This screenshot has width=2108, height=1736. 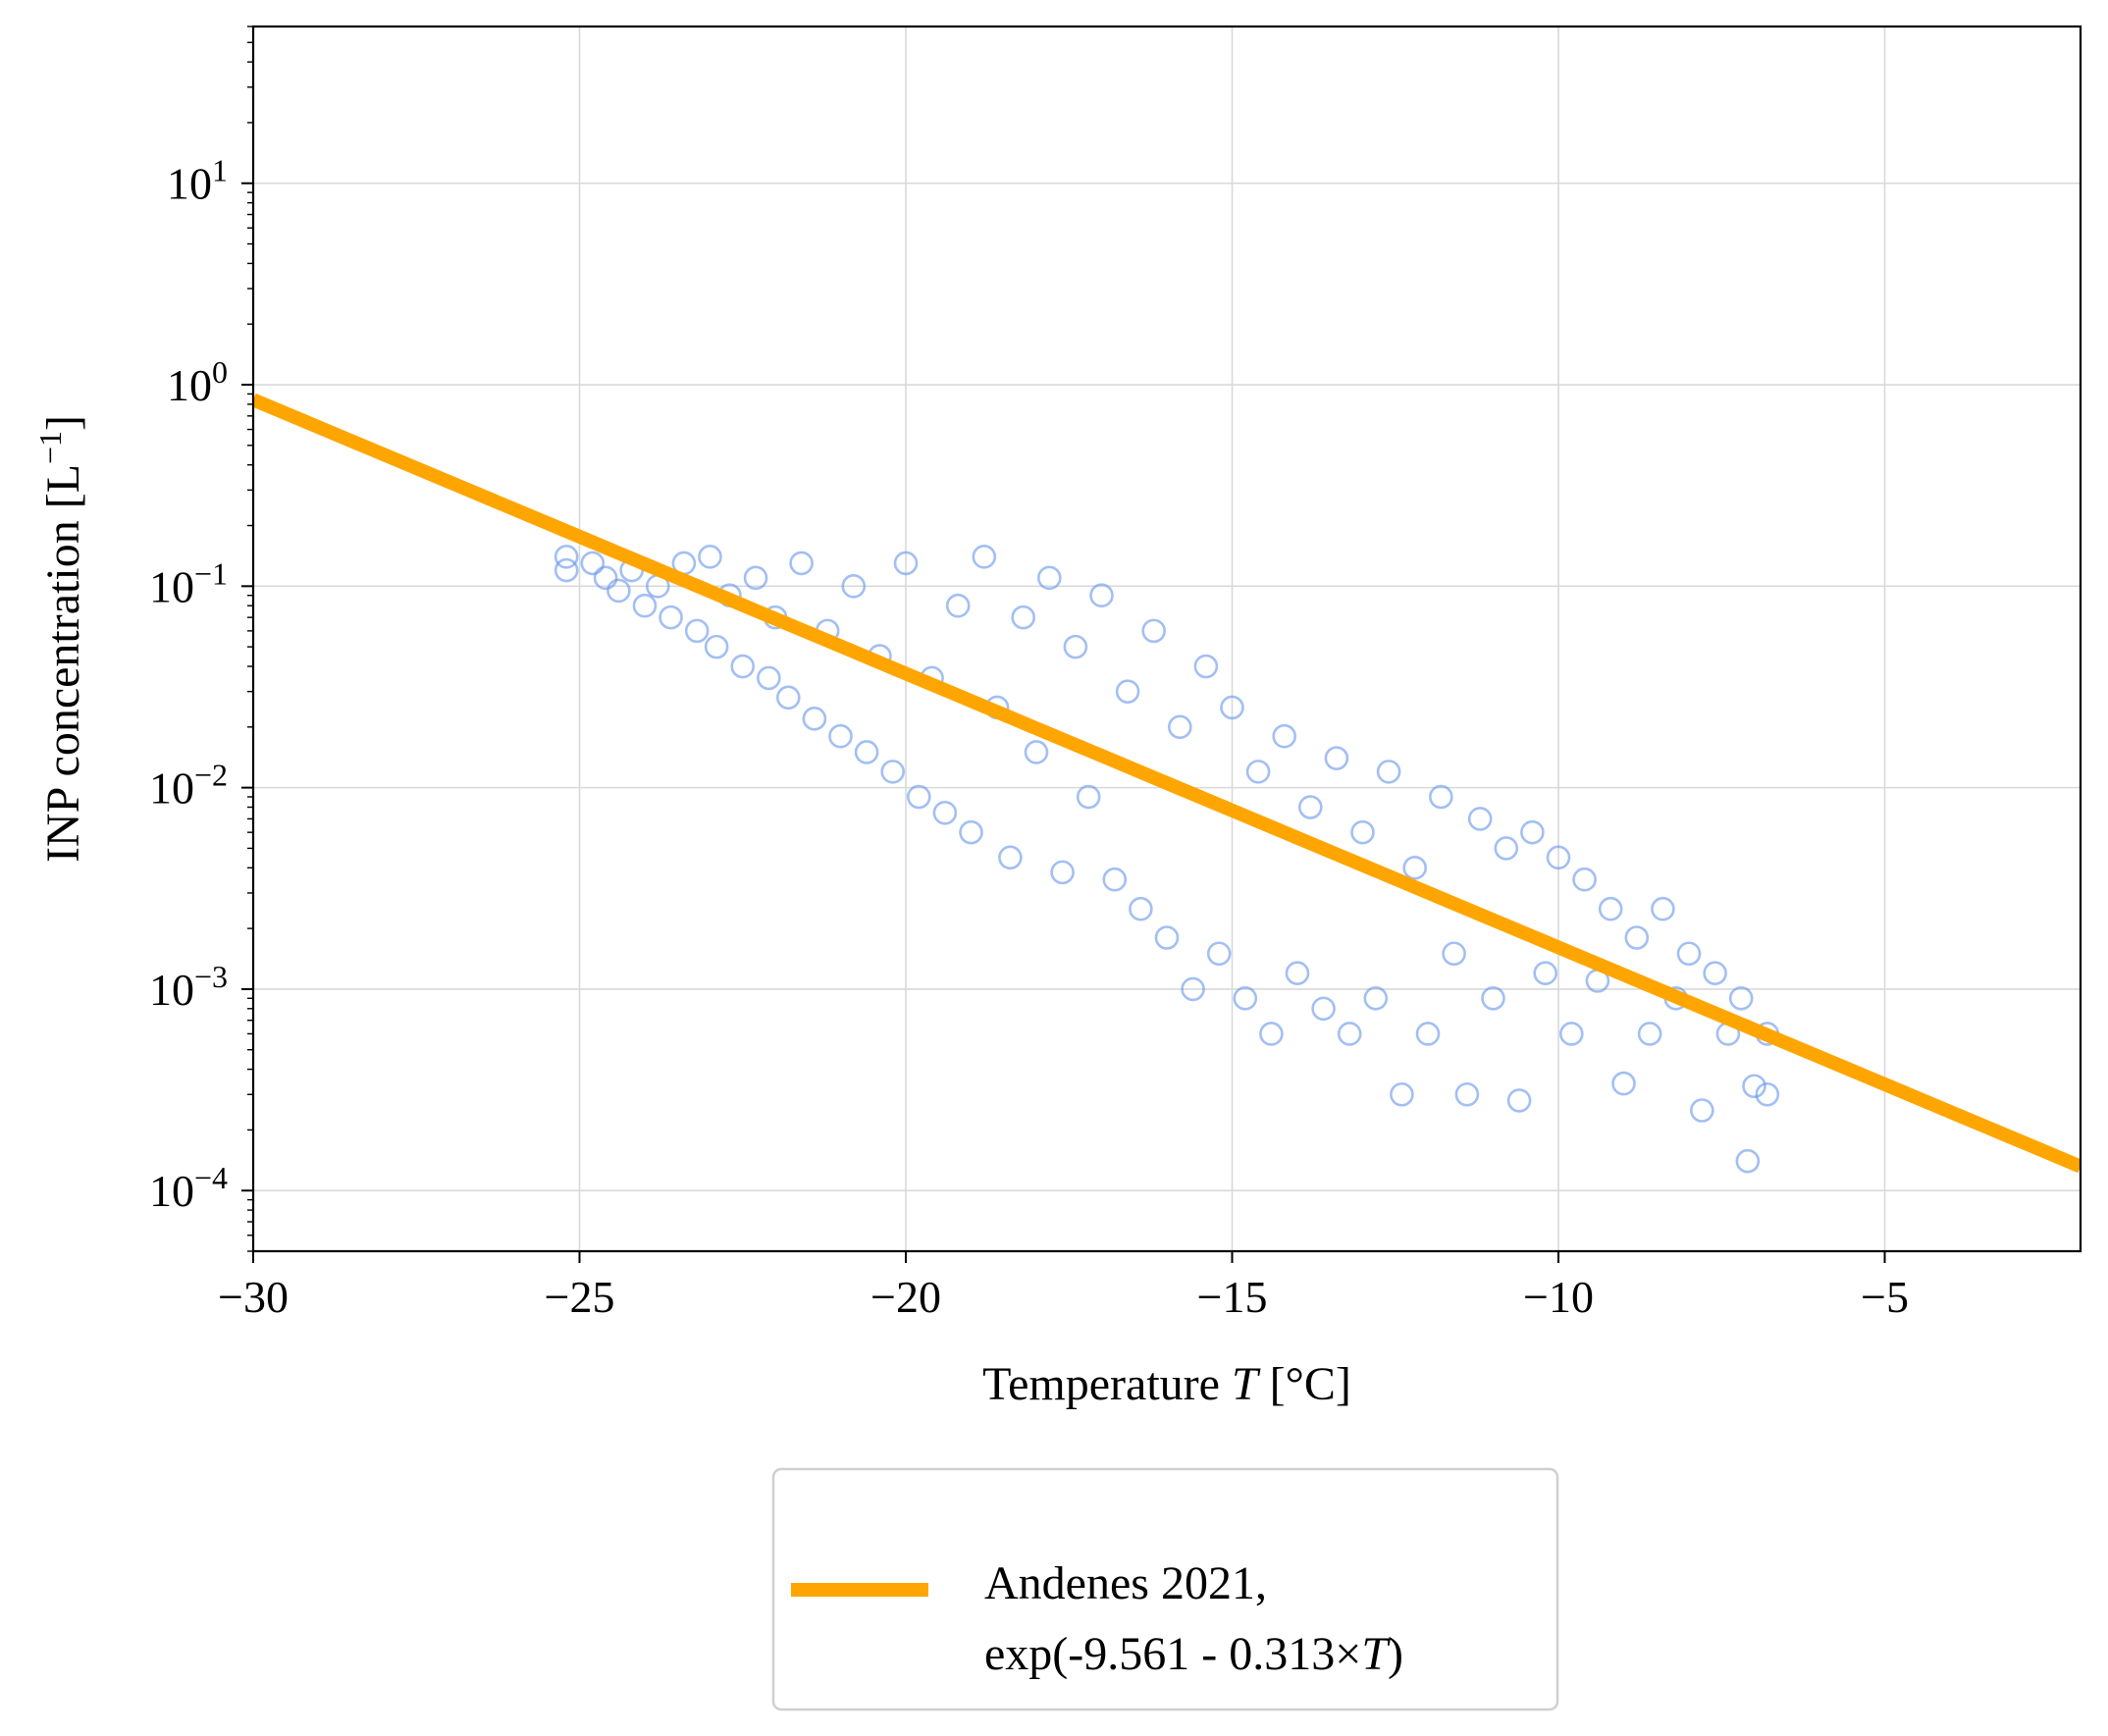 I want to click on y-tick-label: 10⁰, so click(x=197, y=382).